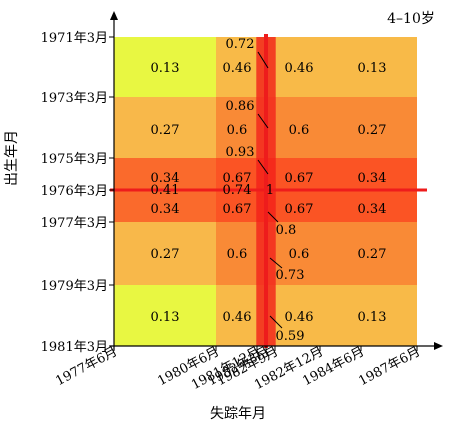 The height and width of the screenshot is (436, 459). I want to click on cell-value-label: 0.93, so click(240, 152).